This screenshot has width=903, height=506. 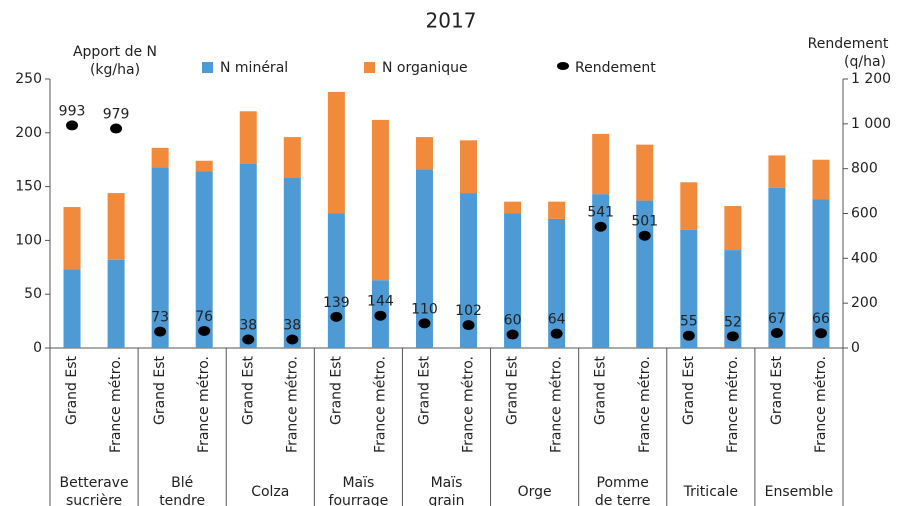 I want to click on group-label: tendre, so click(x=182, y=499).